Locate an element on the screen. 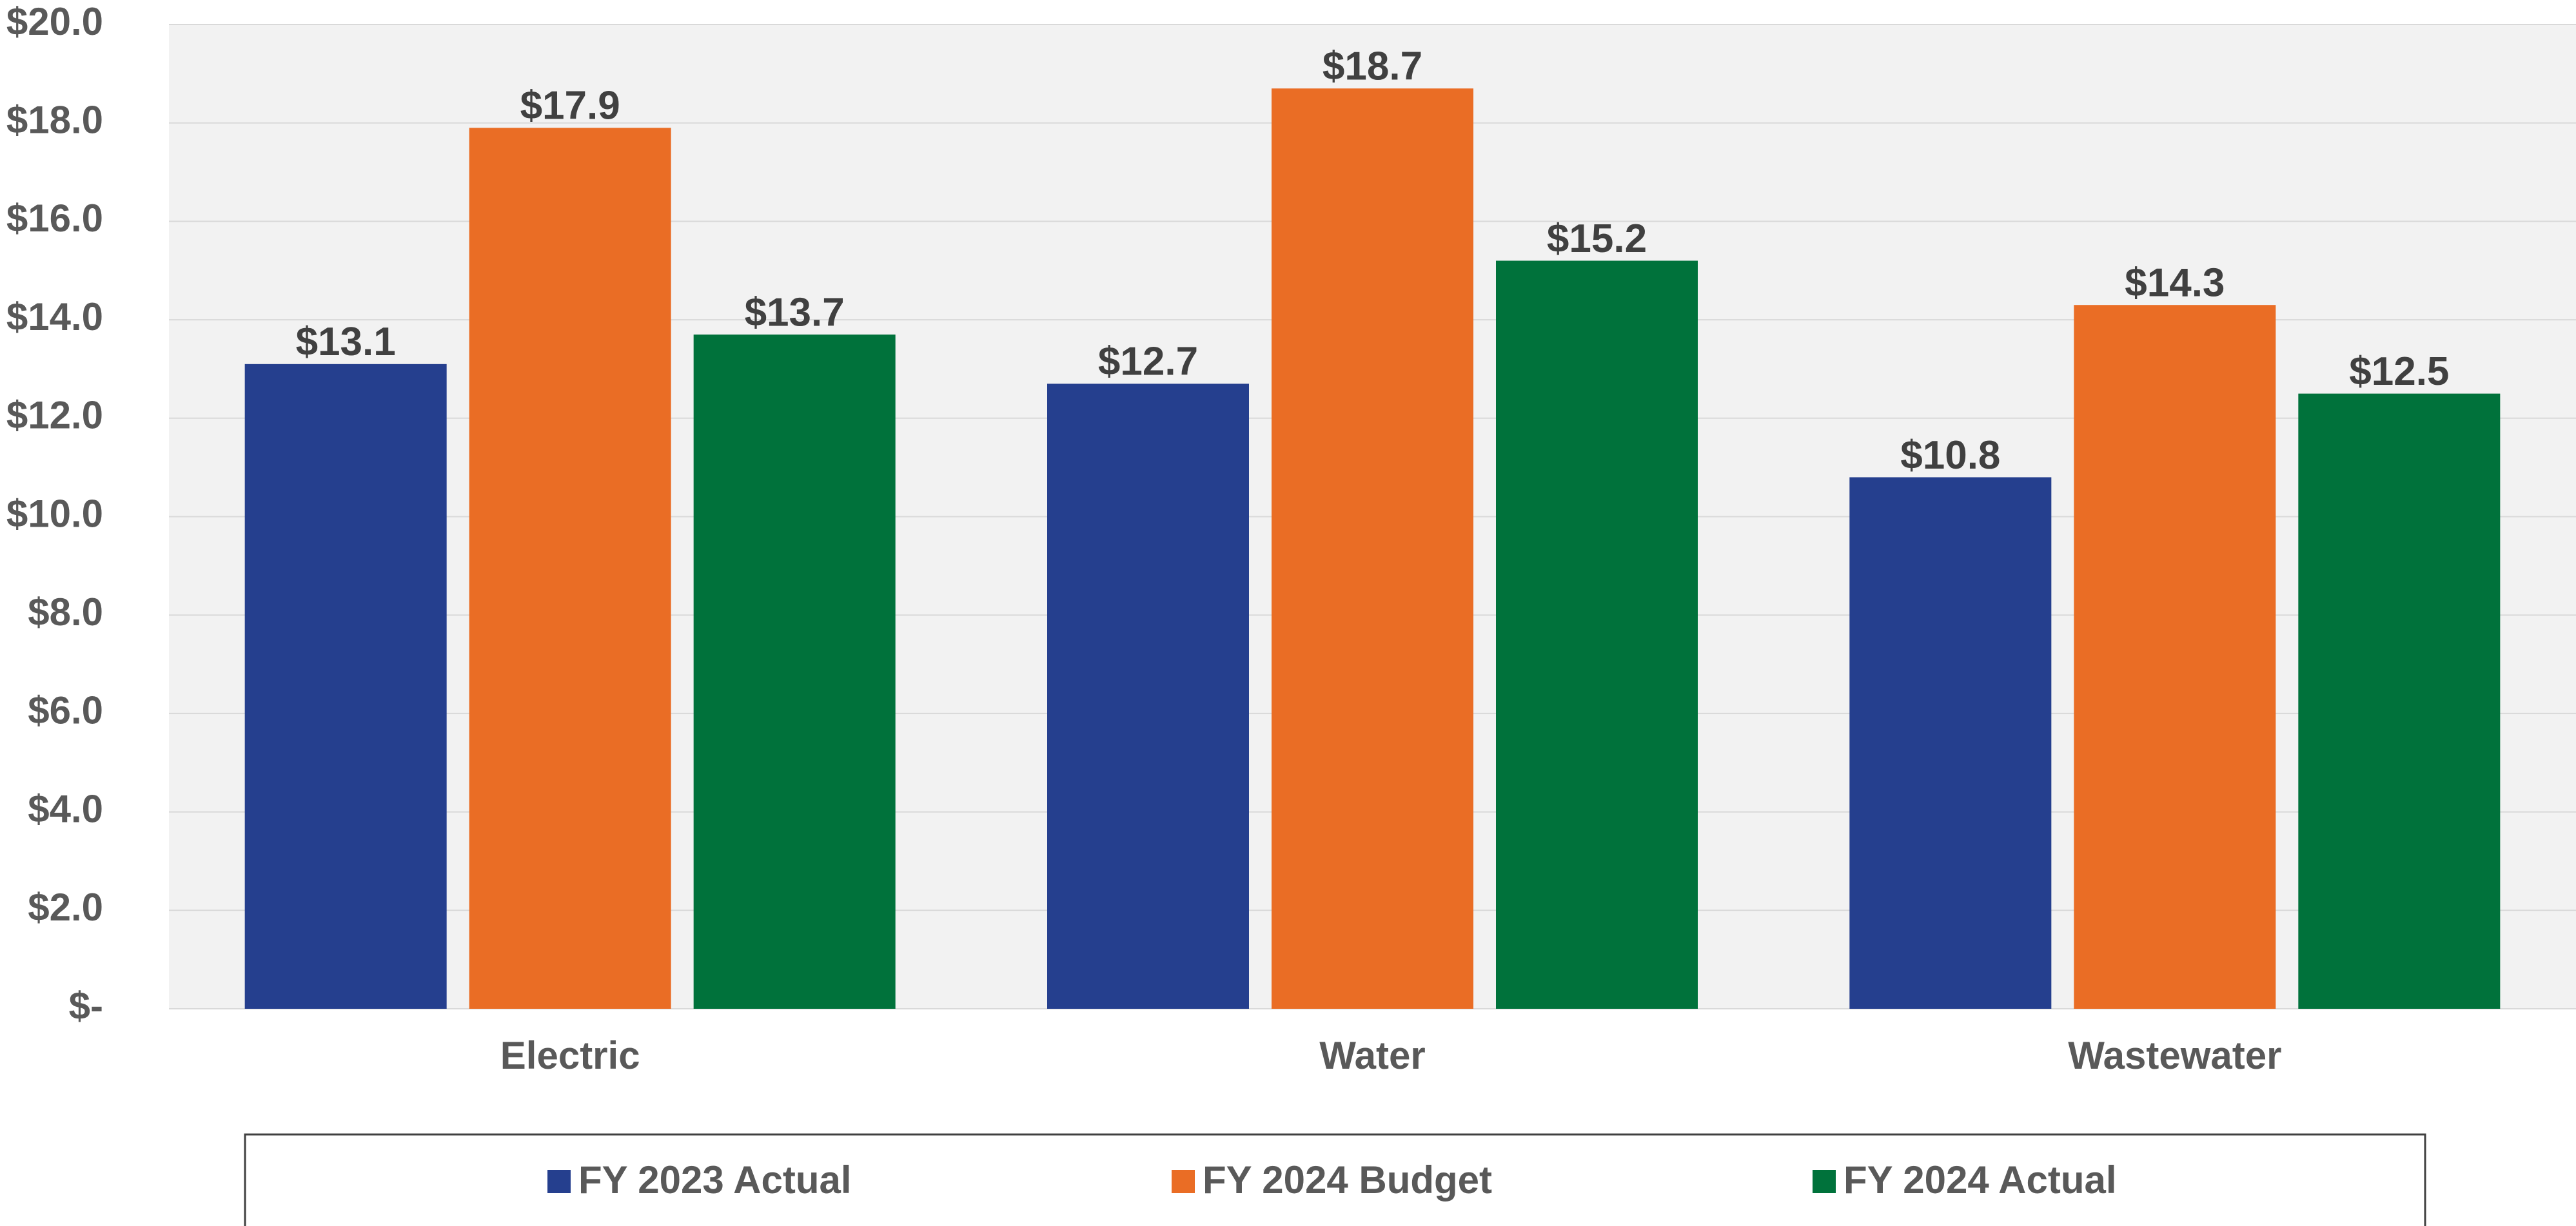 The width and height of the screenshot is (2576, 1226). y-tick-label: $12.0 is located at coordinates (54, 416).